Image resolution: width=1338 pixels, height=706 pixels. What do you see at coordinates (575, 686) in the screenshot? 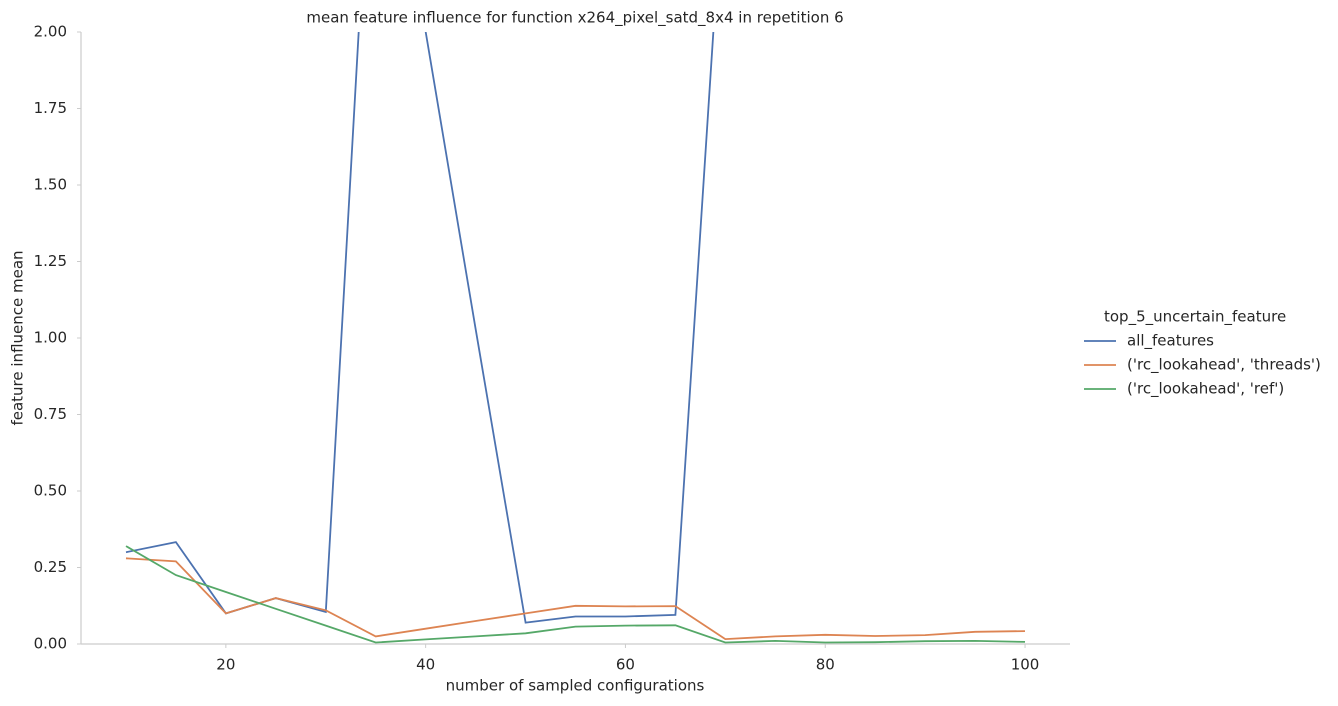
I see `x-axis-label: number of sampled configurations` at bounding box center [575, 686].